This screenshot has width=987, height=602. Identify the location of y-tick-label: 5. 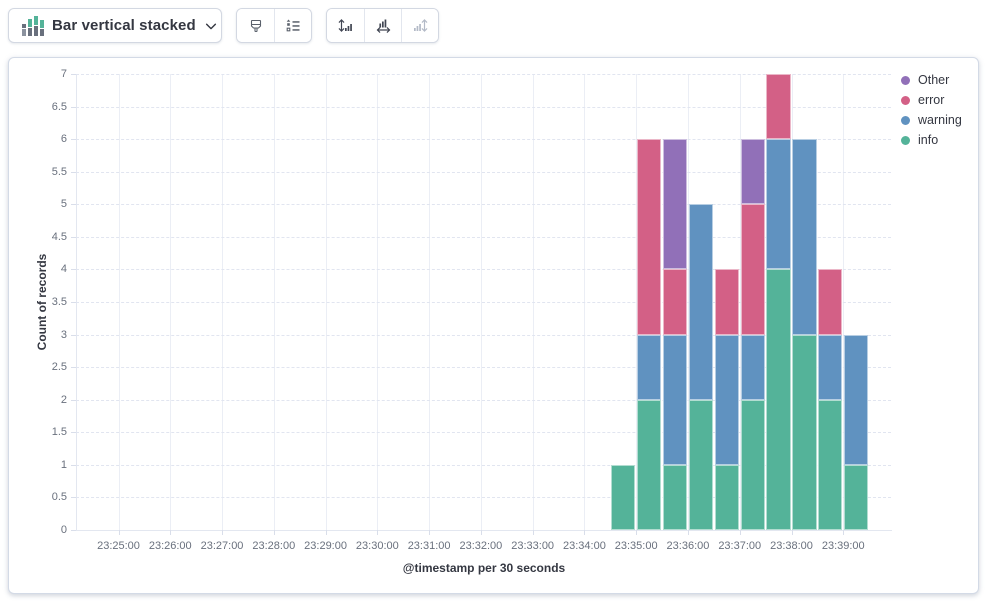
(63, 204).